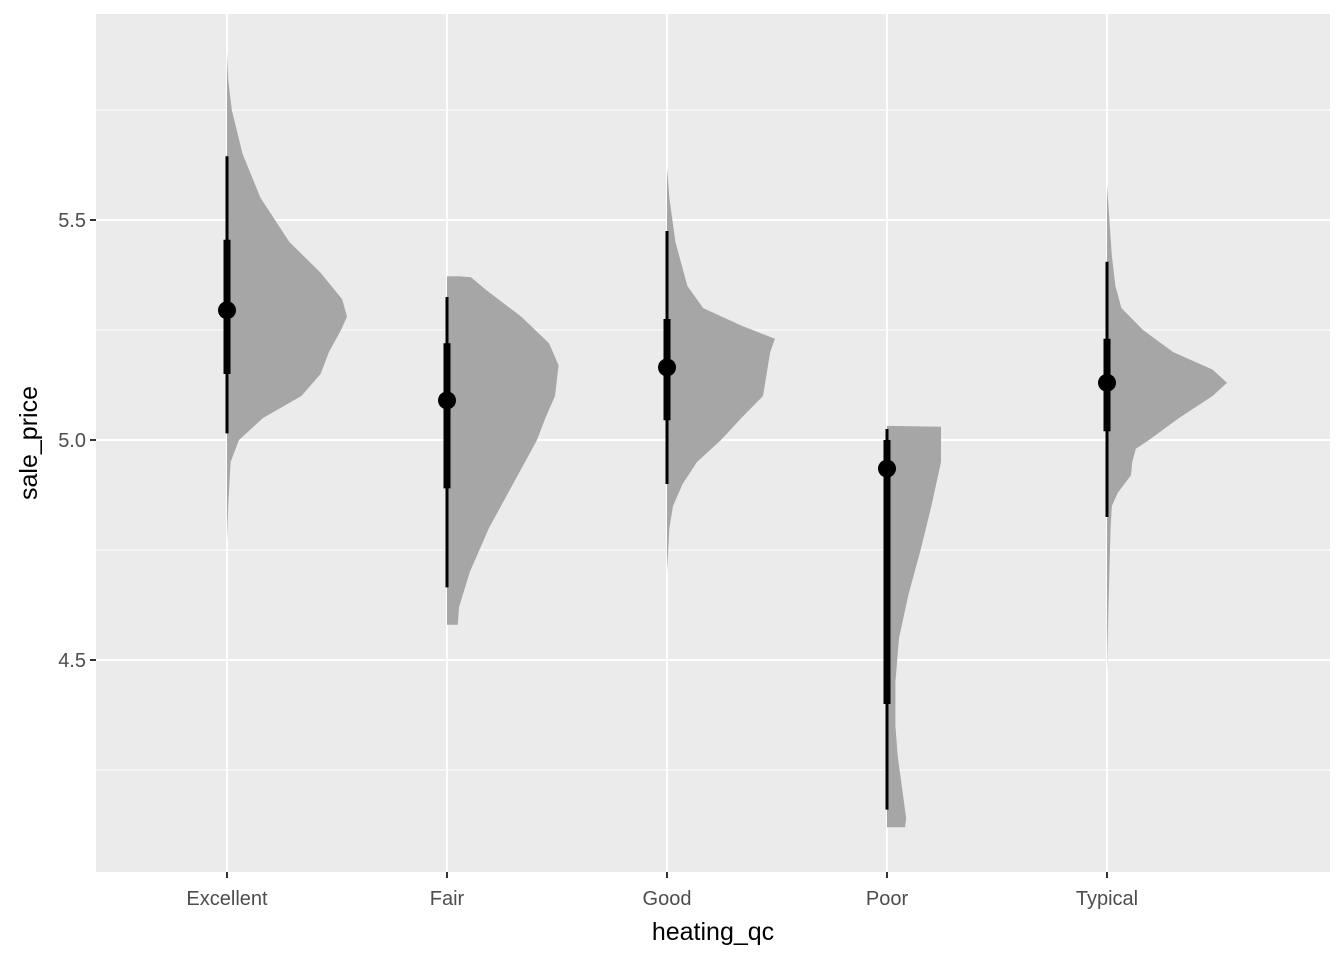  I want to click on point-typical, so click(1107, 382).